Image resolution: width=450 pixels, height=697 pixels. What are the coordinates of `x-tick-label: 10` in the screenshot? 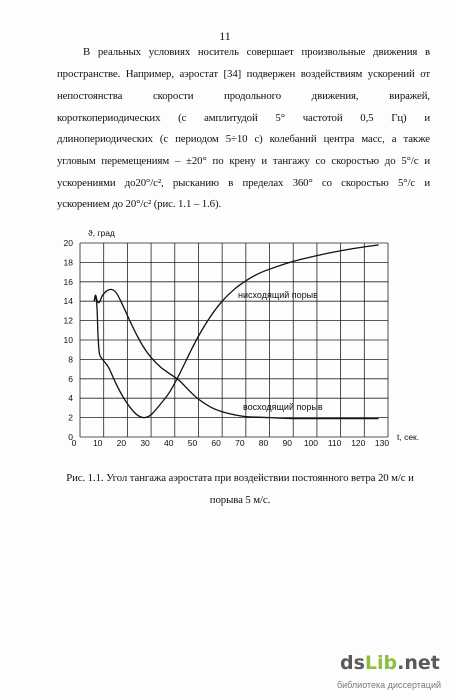 It's located at (98, 443).